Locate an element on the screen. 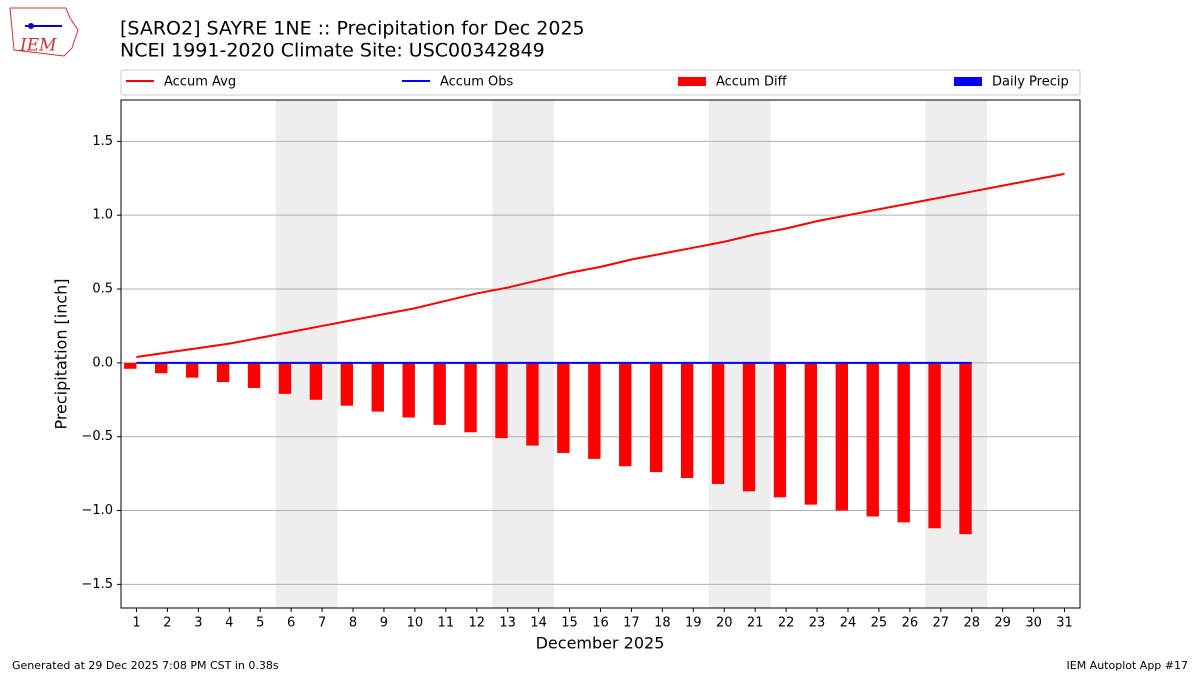  y-tick-label: −1.5 is located at coordinates (97, 584).